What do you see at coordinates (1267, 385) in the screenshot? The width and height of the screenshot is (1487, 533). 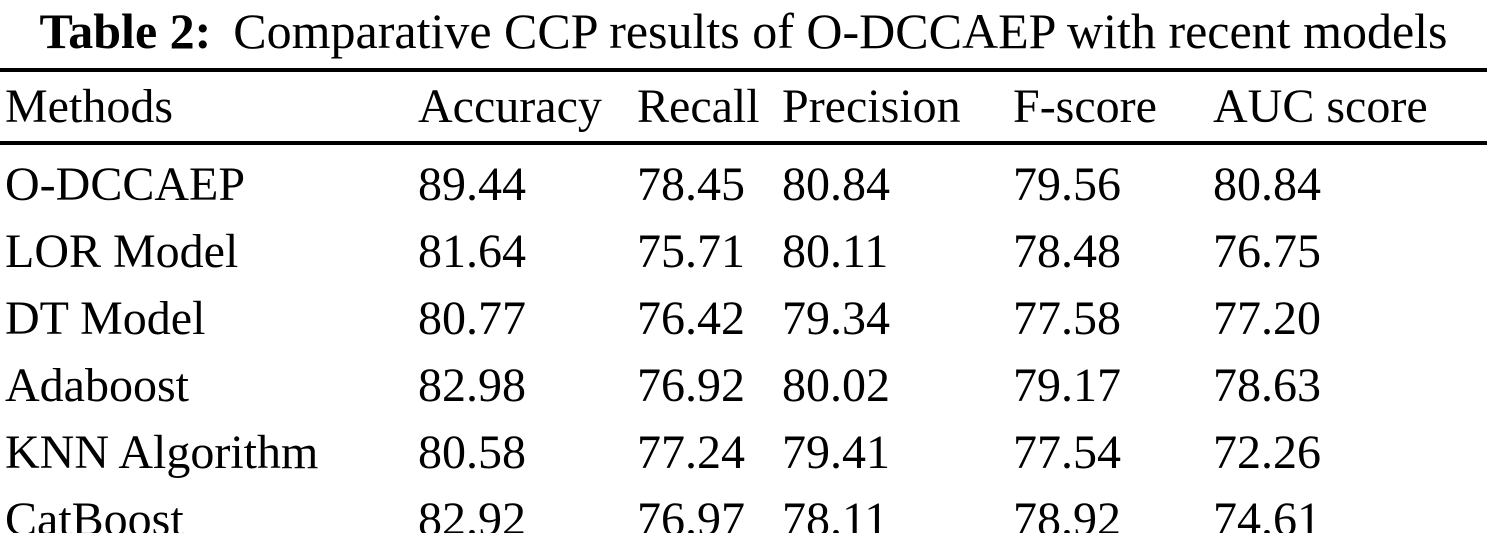 I see `value-cell: 78.63` at bounding box center [1267, 385].